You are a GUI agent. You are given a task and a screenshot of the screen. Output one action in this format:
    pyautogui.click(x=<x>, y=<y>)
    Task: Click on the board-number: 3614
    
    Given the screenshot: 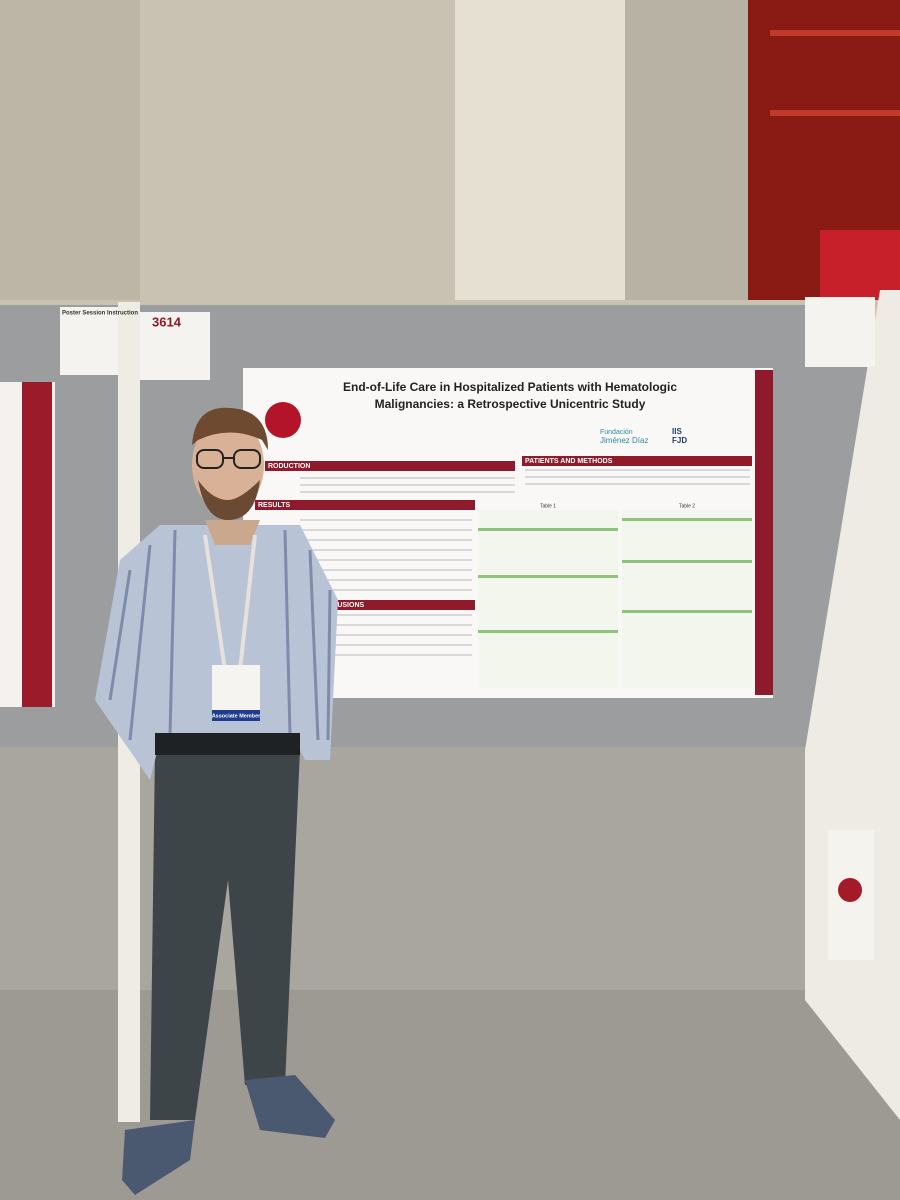 What is the action you would take?
    pyautogui.click(x=167, y=321)
    